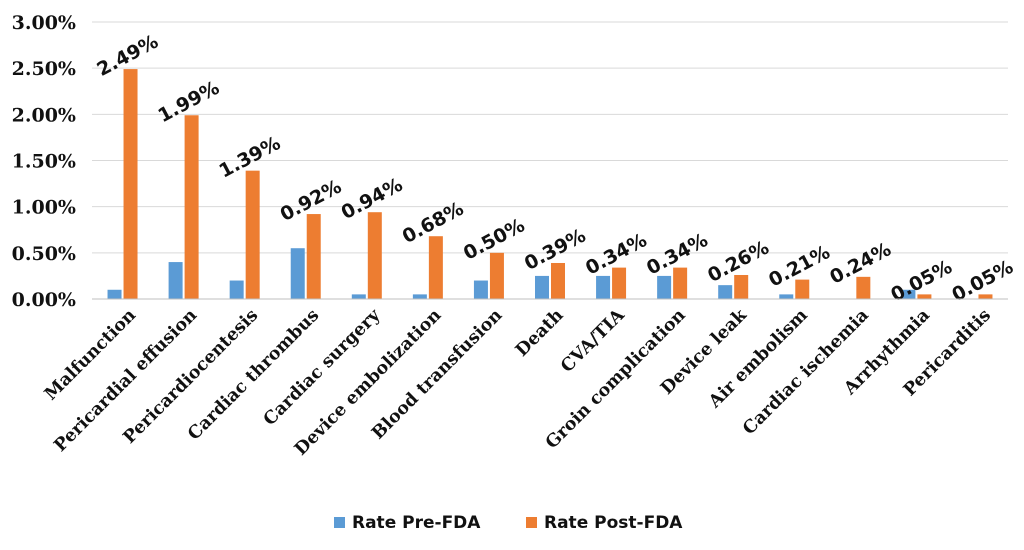  What do you see at coordinates (508, 523) in the screenshot?
I see `legend: Rate Pre-FDA Rate Post-FDA` at bounding box center [508, 523].